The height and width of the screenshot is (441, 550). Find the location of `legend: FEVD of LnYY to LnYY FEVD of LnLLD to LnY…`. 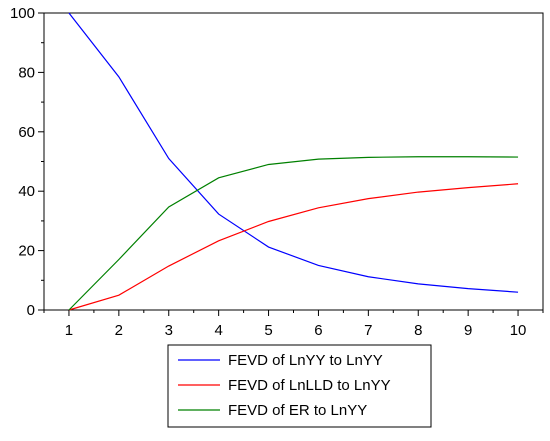

legend: FEVD of LnYY to LnYY FEVD of LnLLD to LnY… is located at coordinates (299, 386).